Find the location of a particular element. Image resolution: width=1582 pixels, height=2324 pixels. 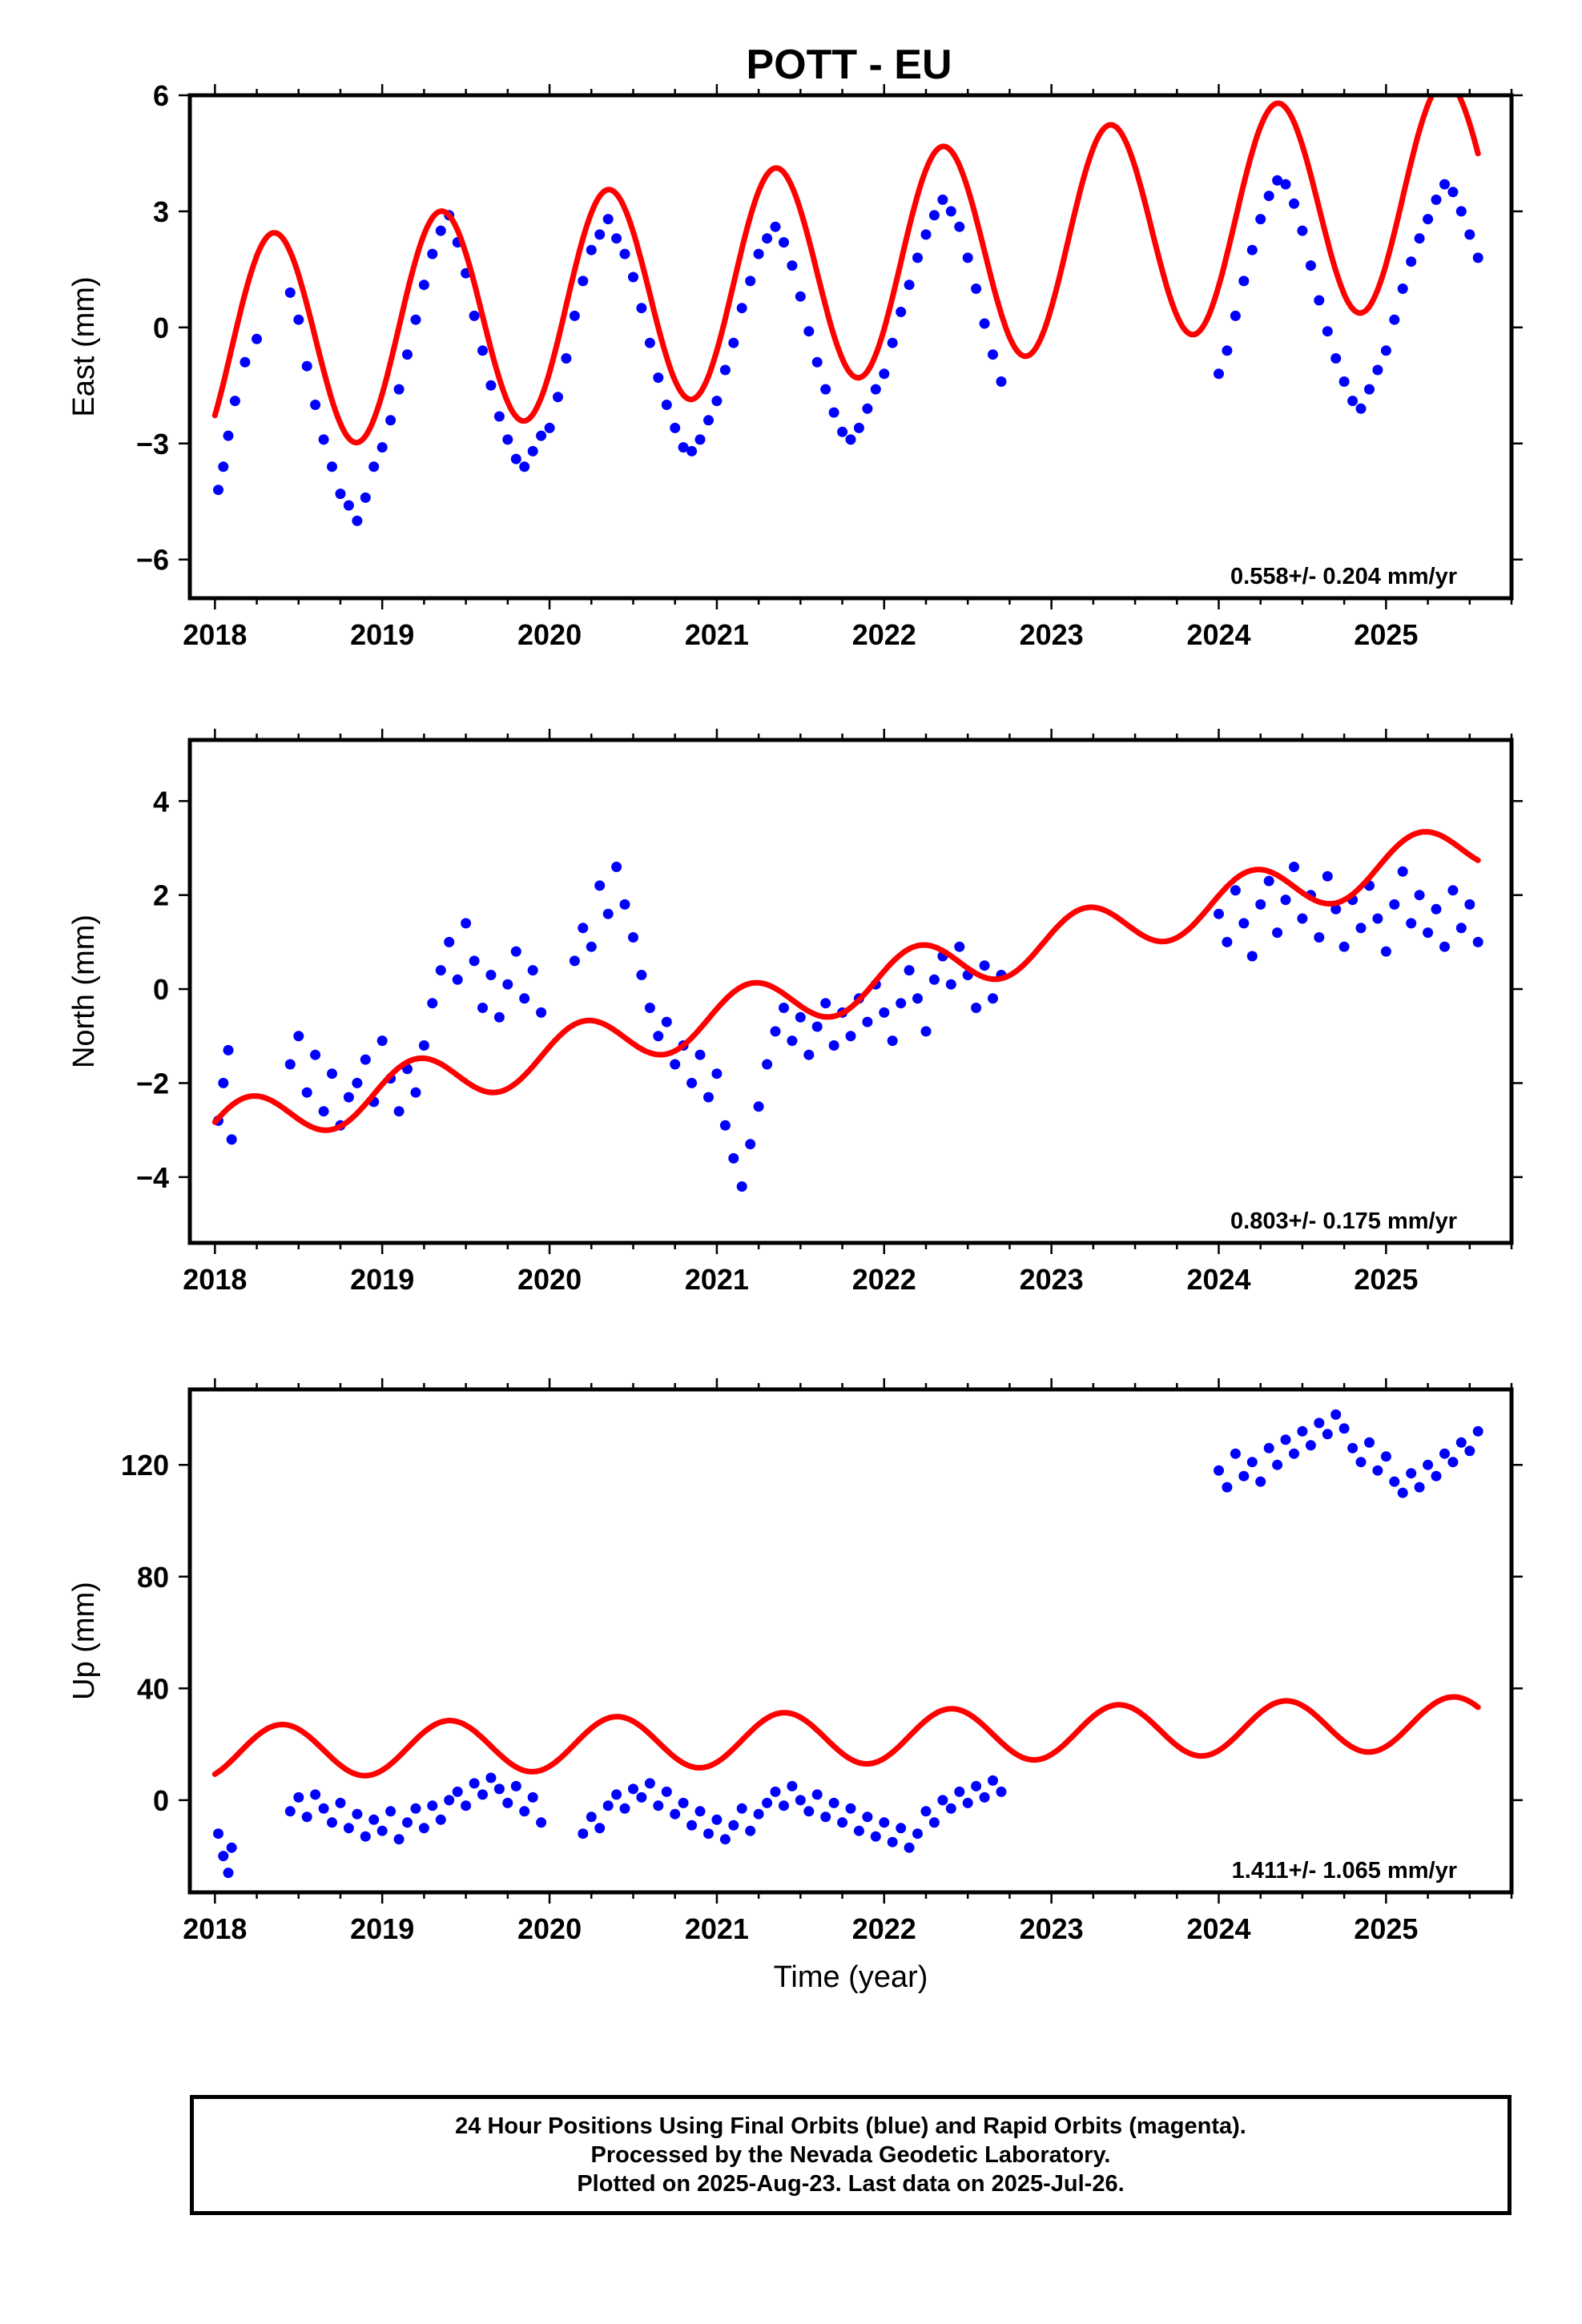

up-y-tick-label: 80 is located at coordinates (153, 1578).